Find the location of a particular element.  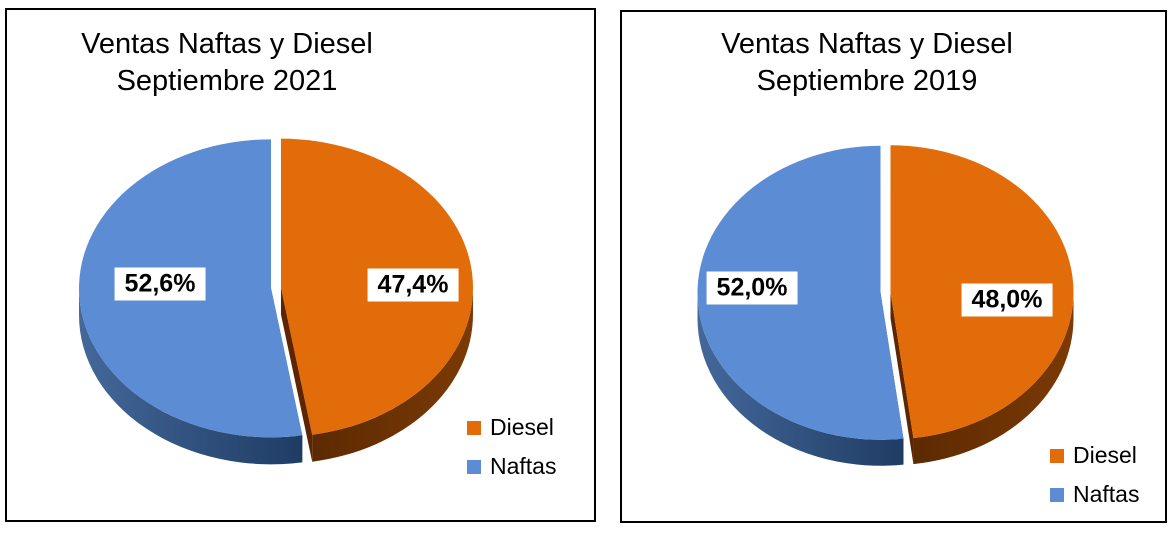

pie-slice-naftas is located at coordinates (800, 292).